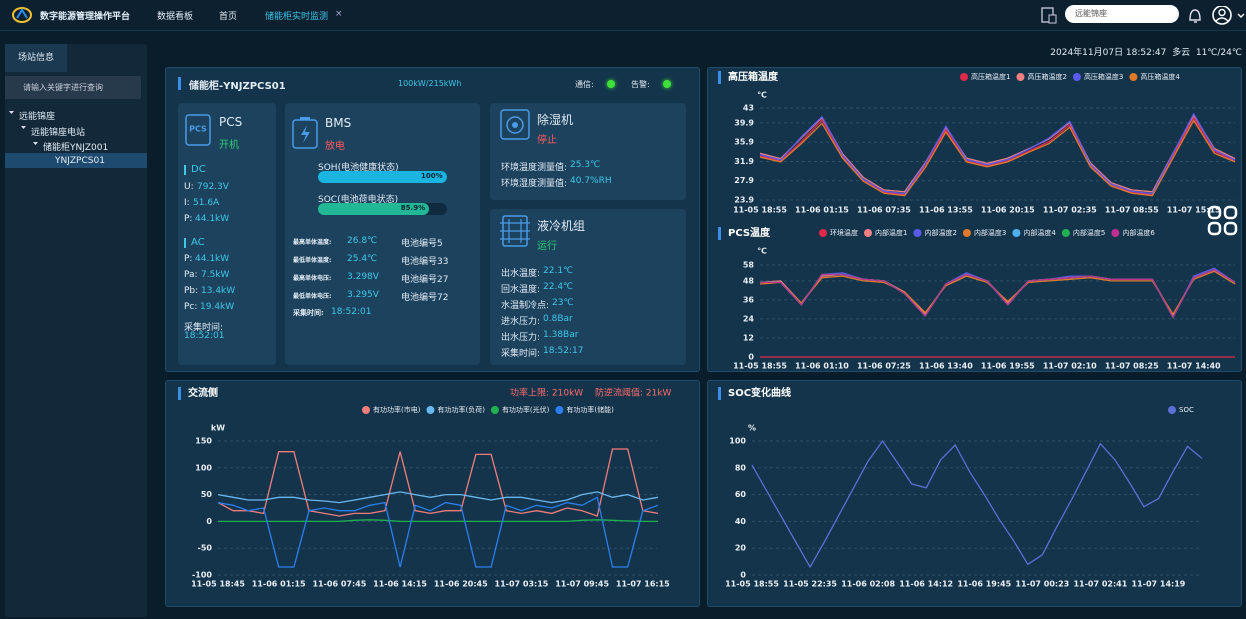  Describe the element at coordinates (308, 313) in the screenshot. I see `bms-time-label: 采集时间:` at that location.